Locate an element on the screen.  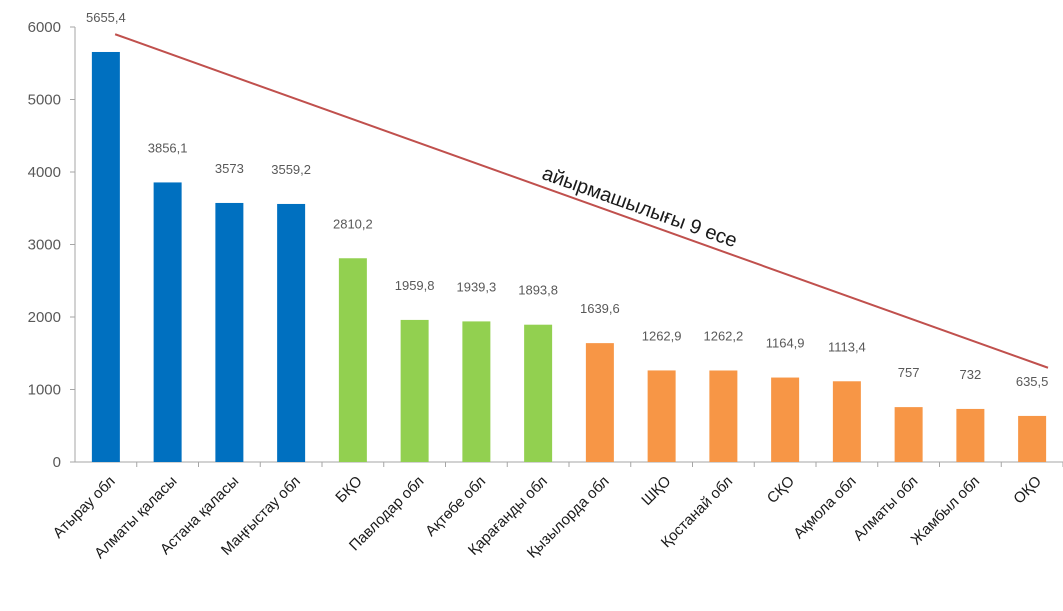
data-label: 1939,3 is located at coordinates (476, 286).